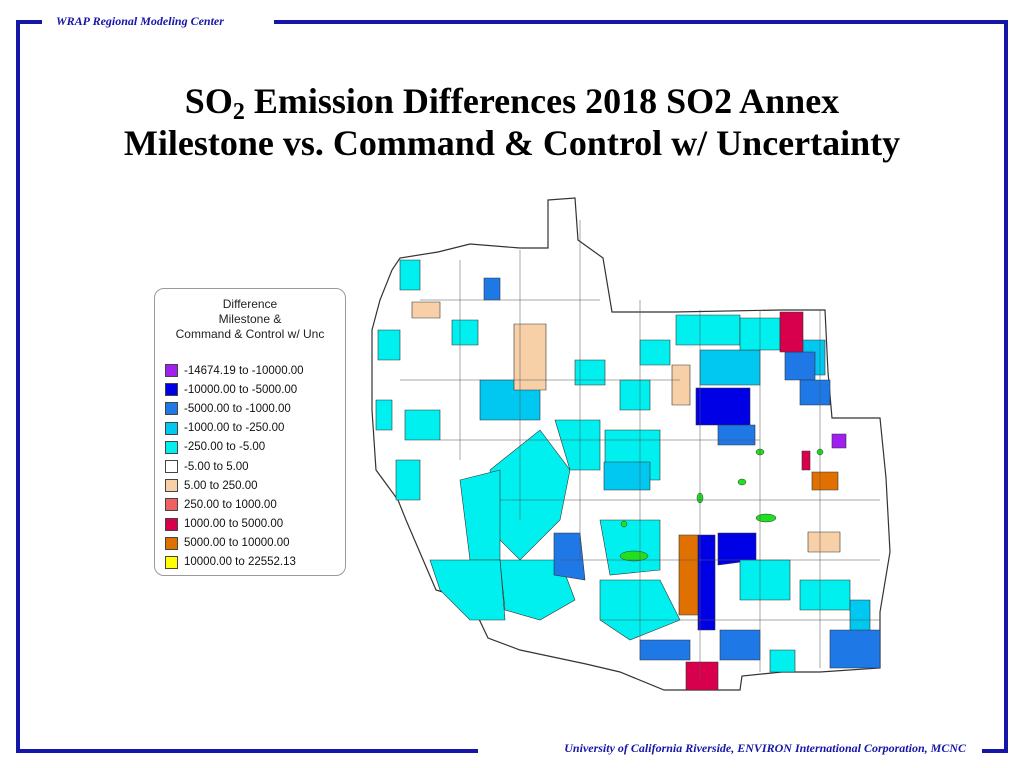 This screenshot has width=1024, height=768. I want to click on legend-label: -250.00 to -5.00, so click(225, 447).